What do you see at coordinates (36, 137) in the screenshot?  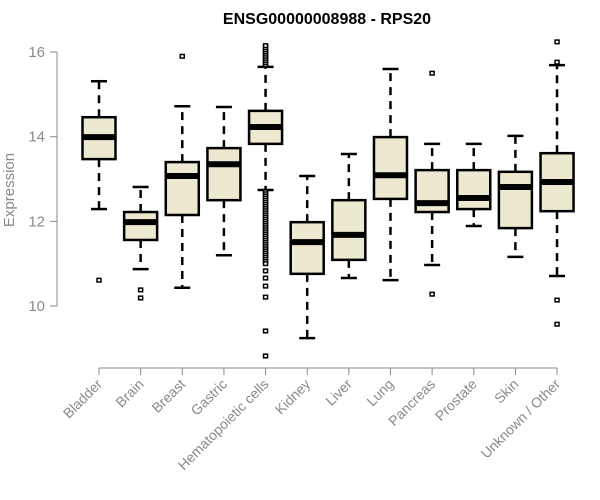 I see `y-tick-label: 14` at bounding box center [36, 137].